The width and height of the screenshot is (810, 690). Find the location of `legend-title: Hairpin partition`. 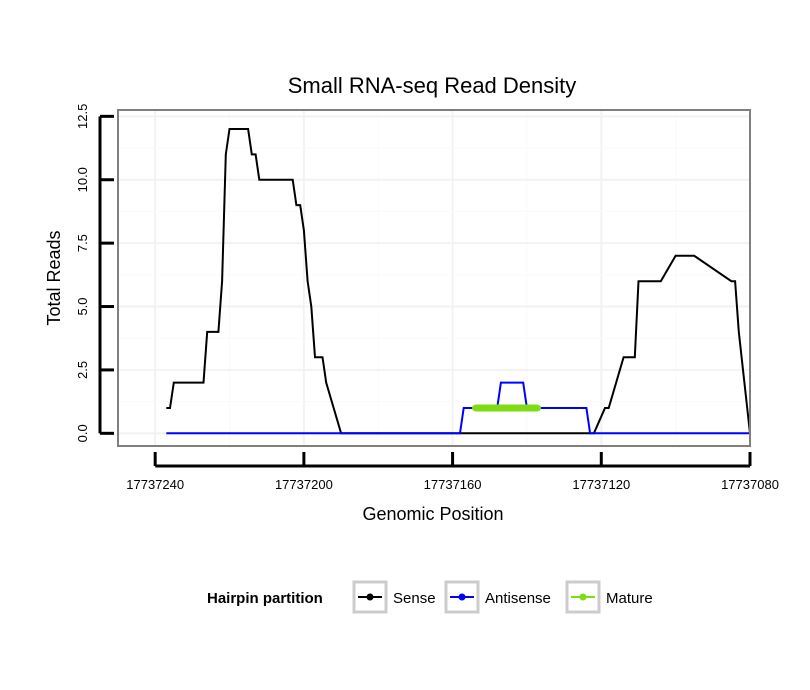

legend-title: Hairpin partition is located at coordinates (265, 598).